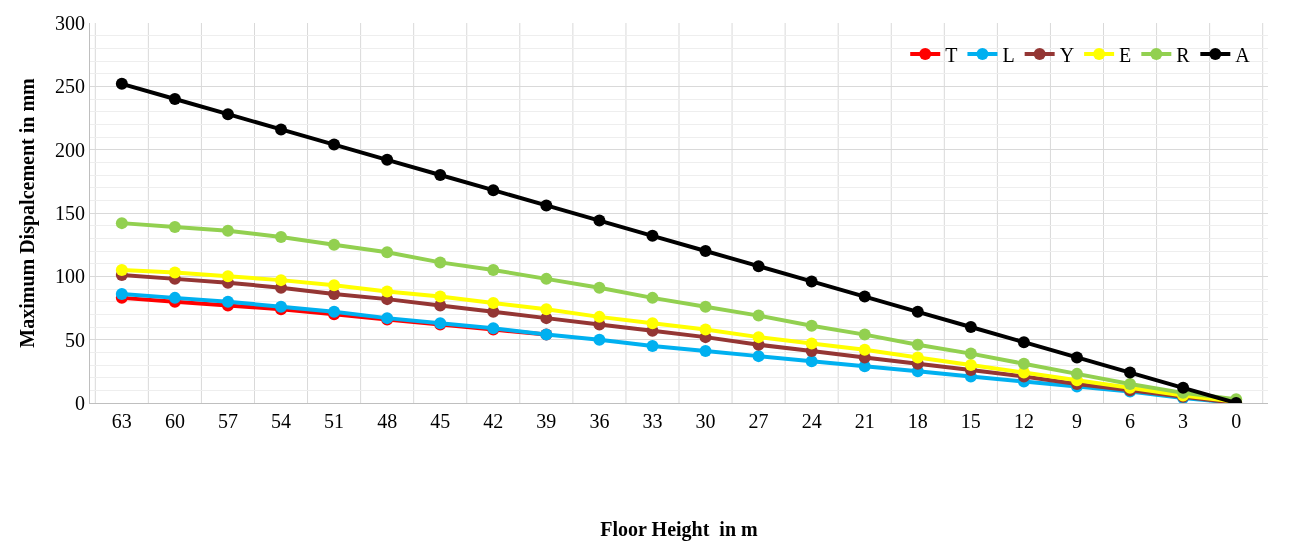 This screenshot has width=1298, height=548. What do you see at coordinates (70, 23) in the screenshot?
I see `y-tick-label: 300` at bounding box center [70, 23].